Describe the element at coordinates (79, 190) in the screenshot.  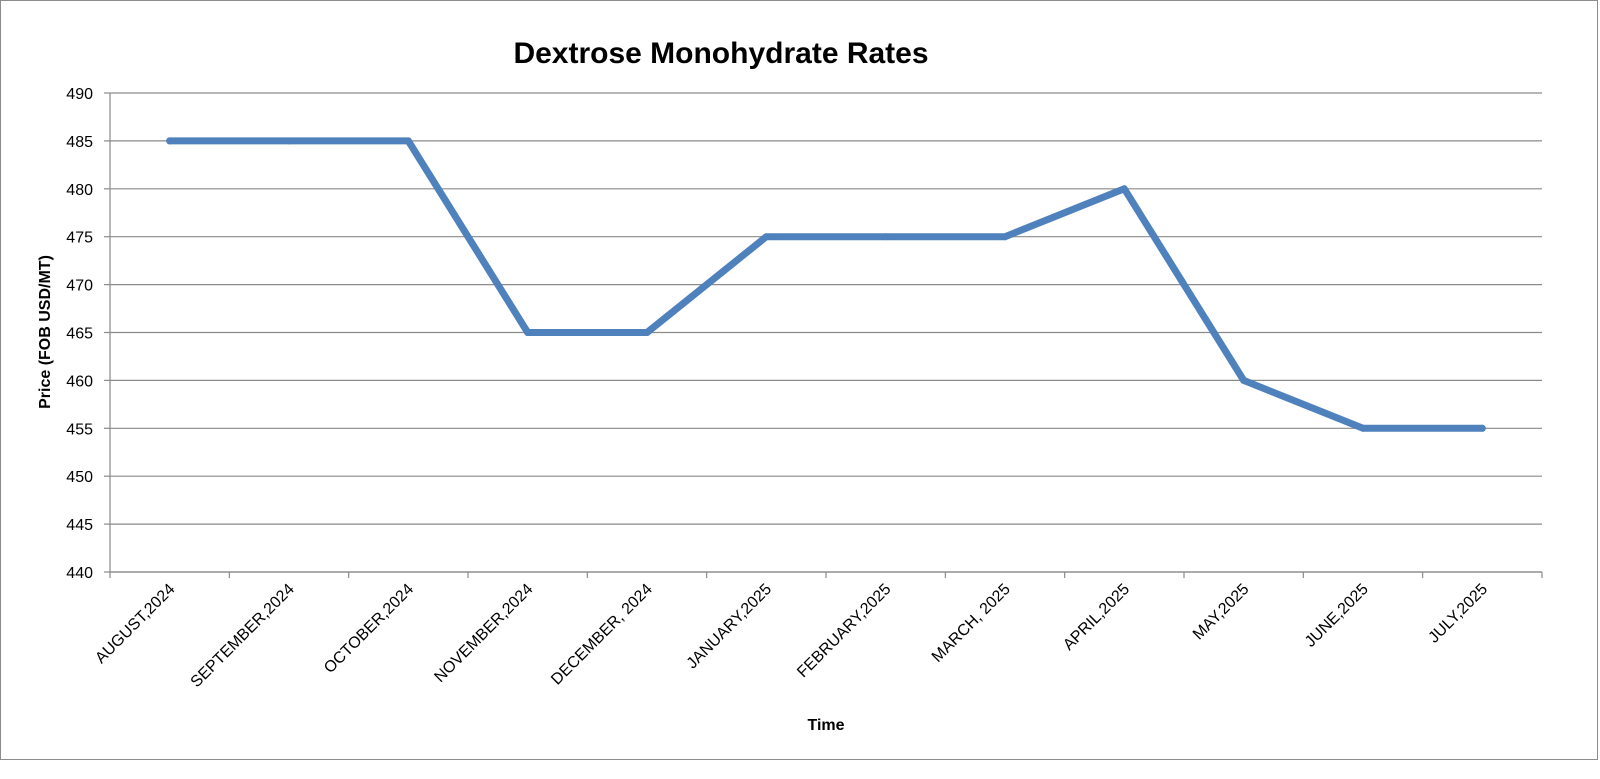
I see `y-tick-label: 480` at that location.